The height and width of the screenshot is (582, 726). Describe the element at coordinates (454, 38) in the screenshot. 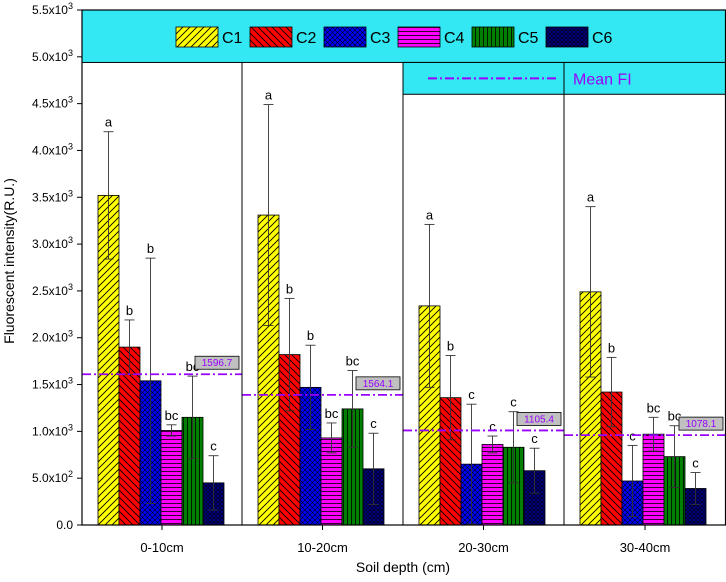

I see `legend-label-c4: C4` at that location.